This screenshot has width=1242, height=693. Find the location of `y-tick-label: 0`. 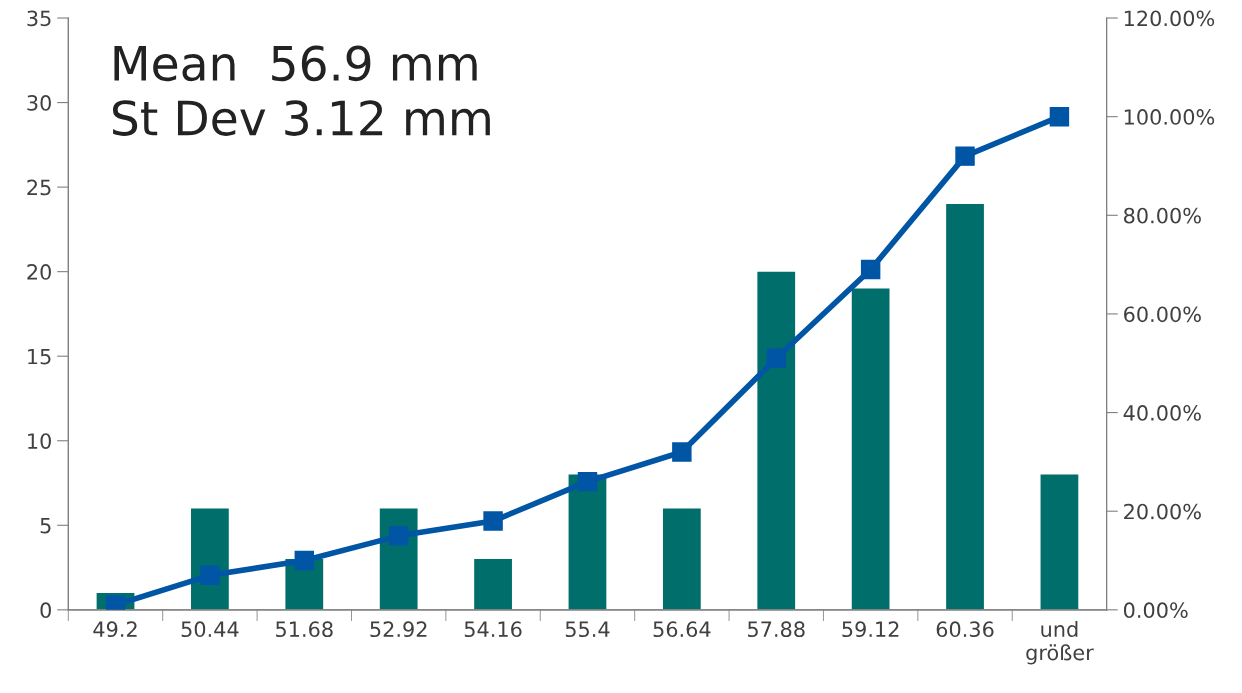

y-tick-label: 0 is located at coordinates (45, 610).